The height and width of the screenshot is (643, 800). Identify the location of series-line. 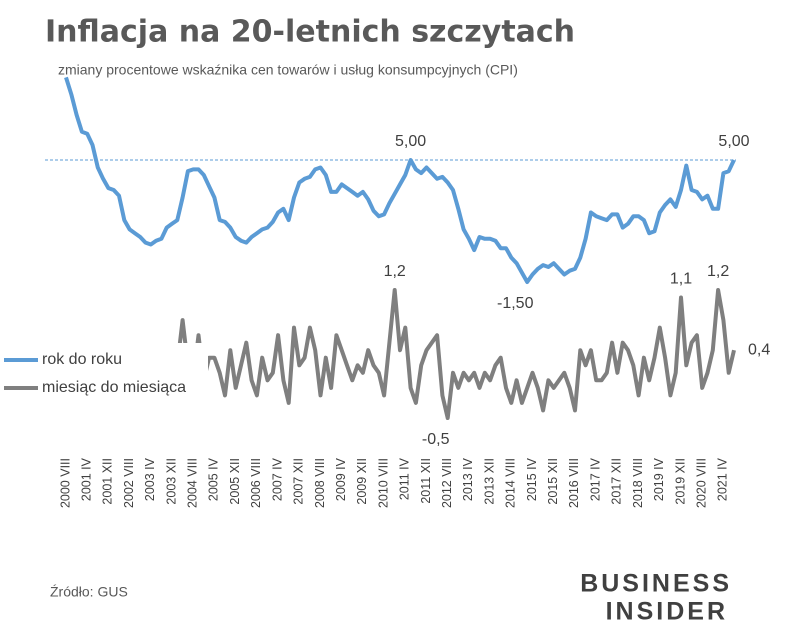
(455, 354).